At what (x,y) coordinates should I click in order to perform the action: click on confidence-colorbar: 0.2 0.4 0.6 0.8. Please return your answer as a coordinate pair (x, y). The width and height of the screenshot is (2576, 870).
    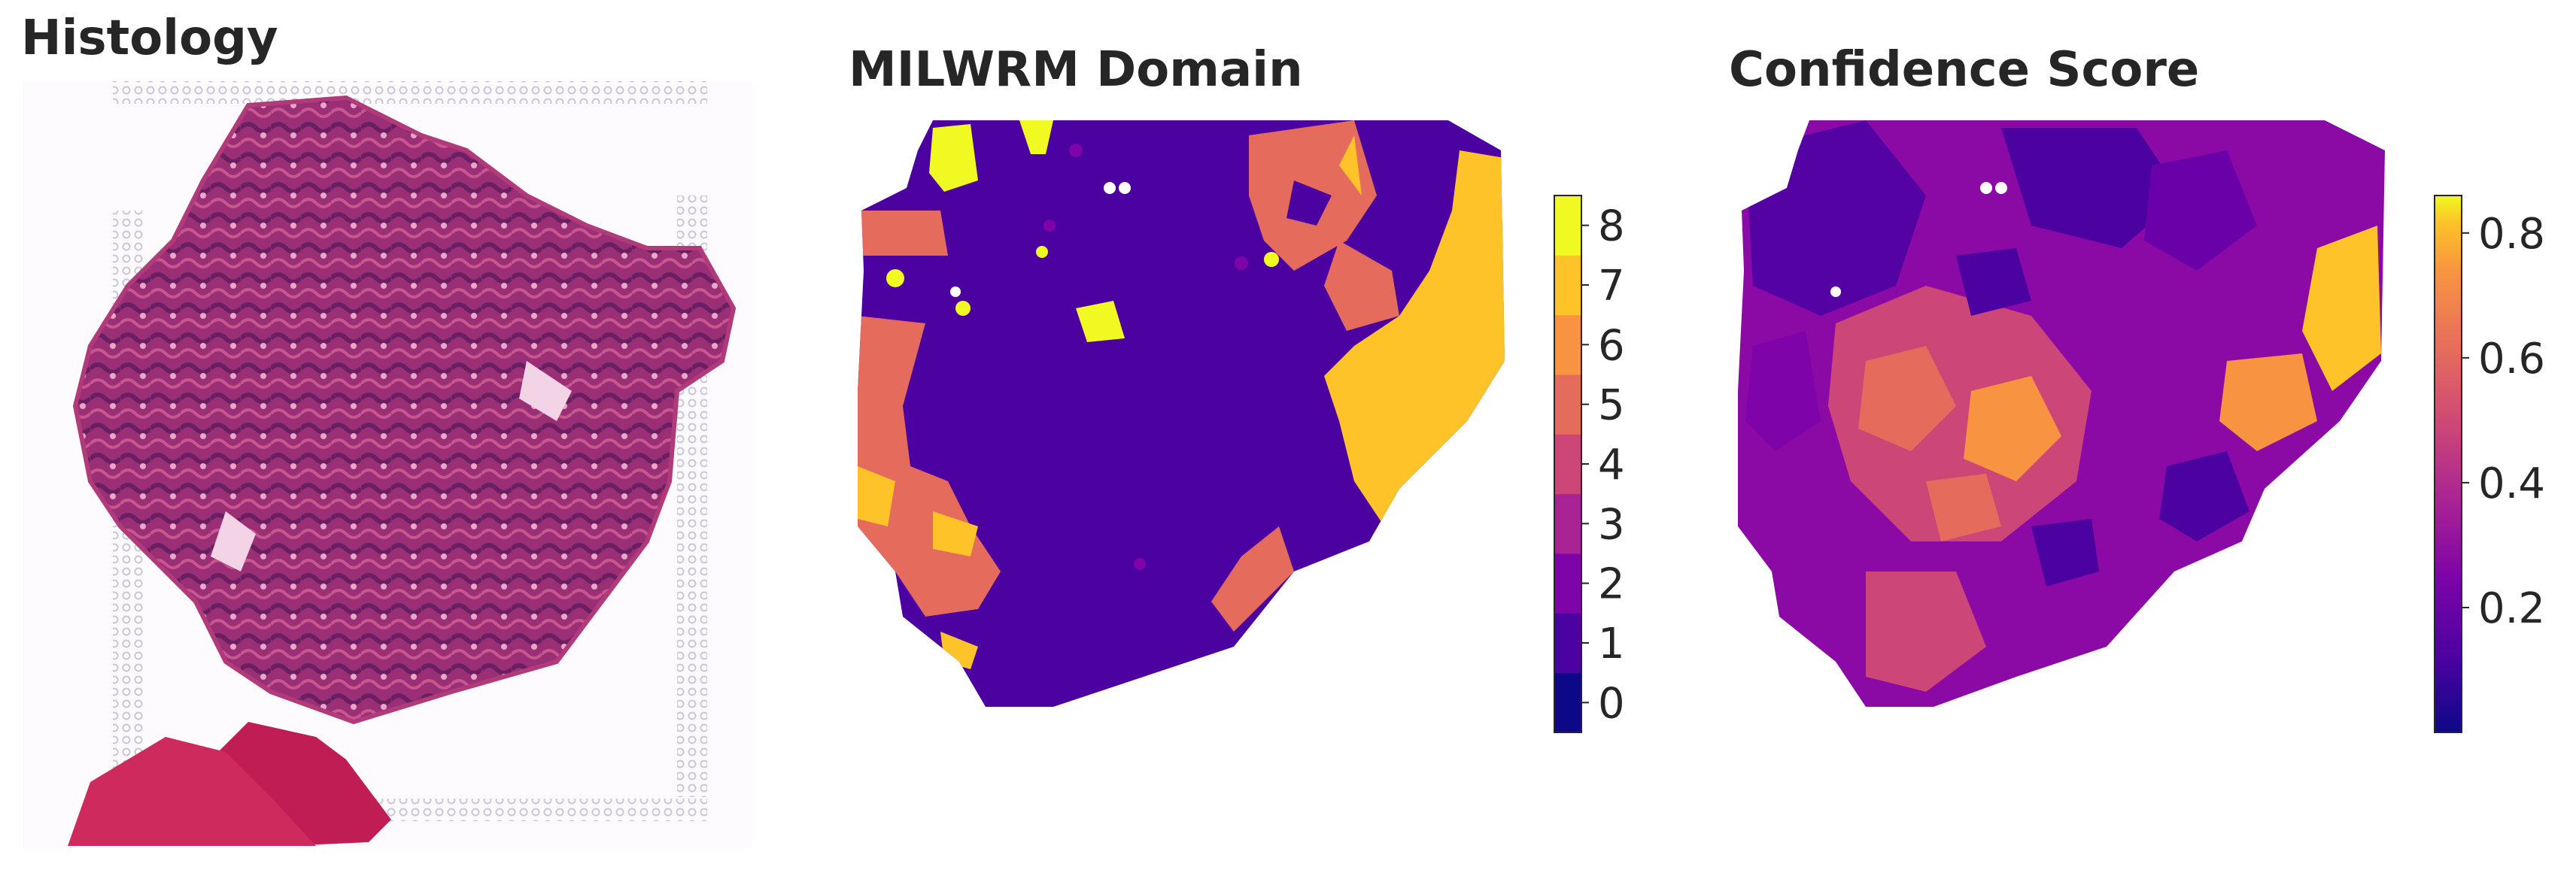
    Looking at the image, I should click on (2490, 464).